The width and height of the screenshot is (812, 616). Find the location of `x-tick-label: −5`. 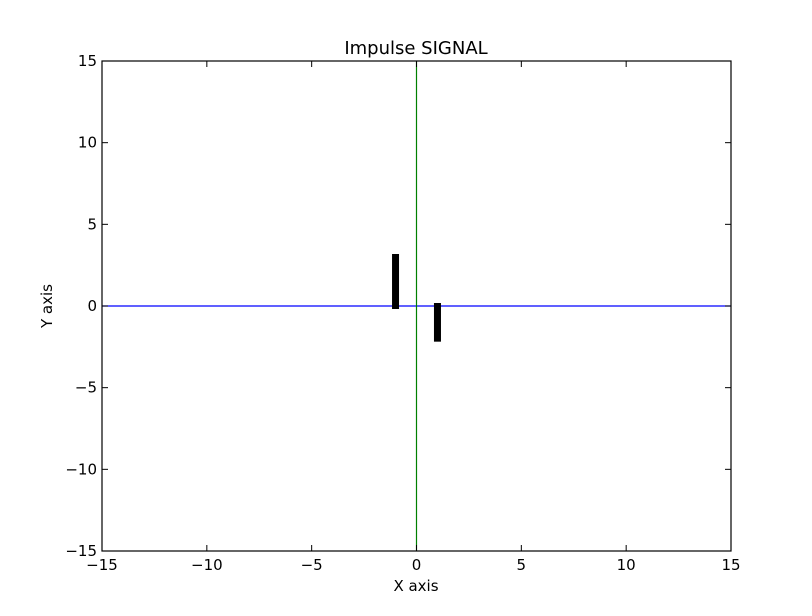

x-tick-label: −5 is located at coordinates (312, 565).